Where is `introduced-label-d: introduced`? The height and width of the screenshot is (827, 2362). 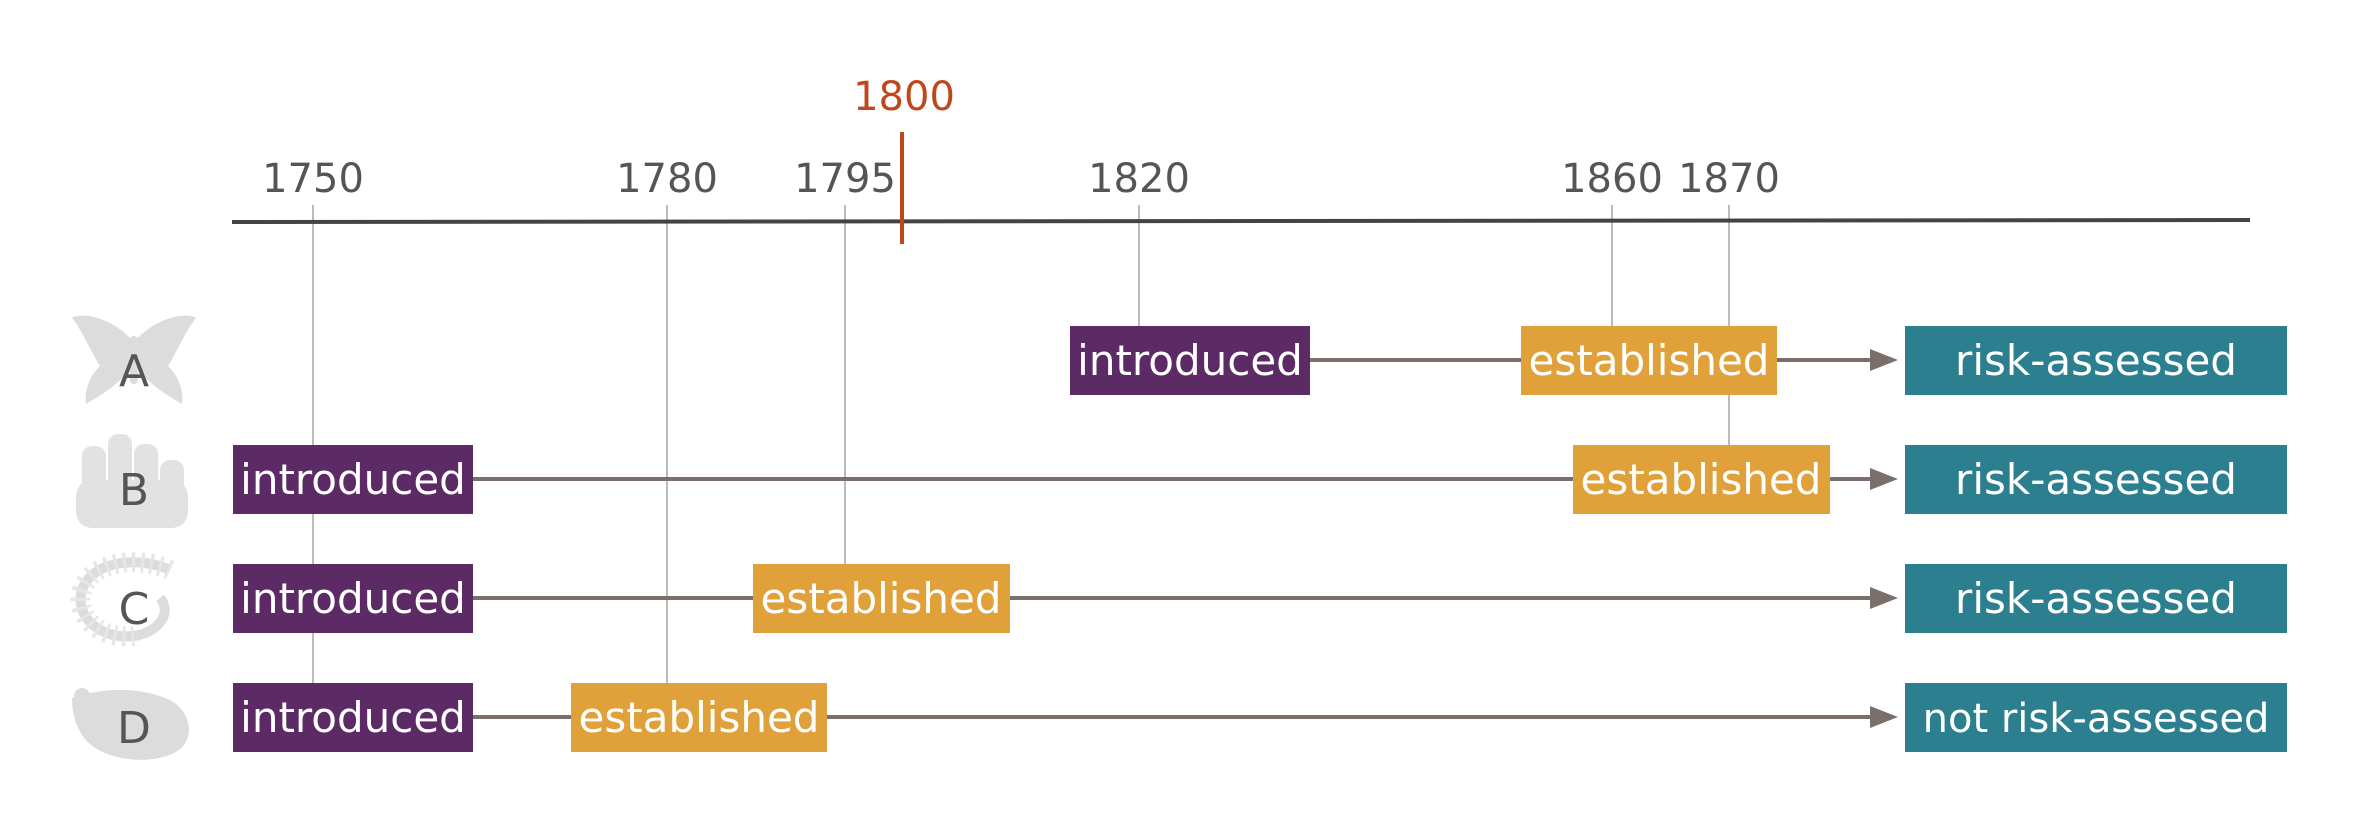
introduced-label-d: introduced is located at coordinates (353, 717).